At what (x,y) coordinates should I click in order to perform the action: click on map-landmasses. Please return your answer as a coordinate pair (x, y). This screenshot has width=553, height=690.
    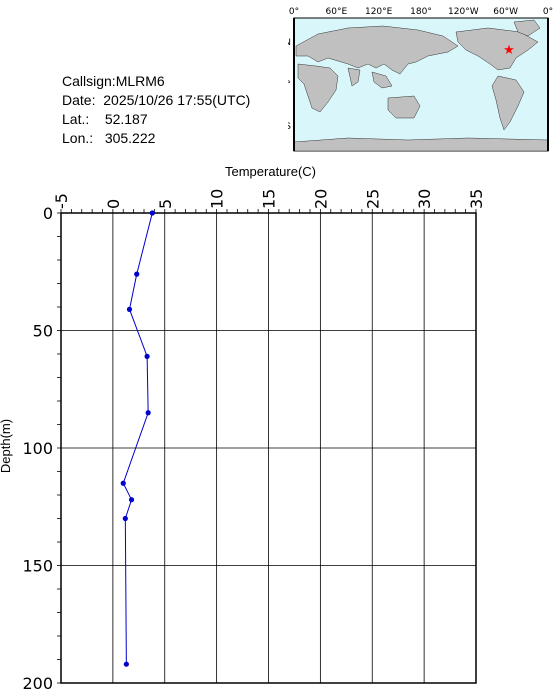
    Looking at the image, I should click on (421, 85).